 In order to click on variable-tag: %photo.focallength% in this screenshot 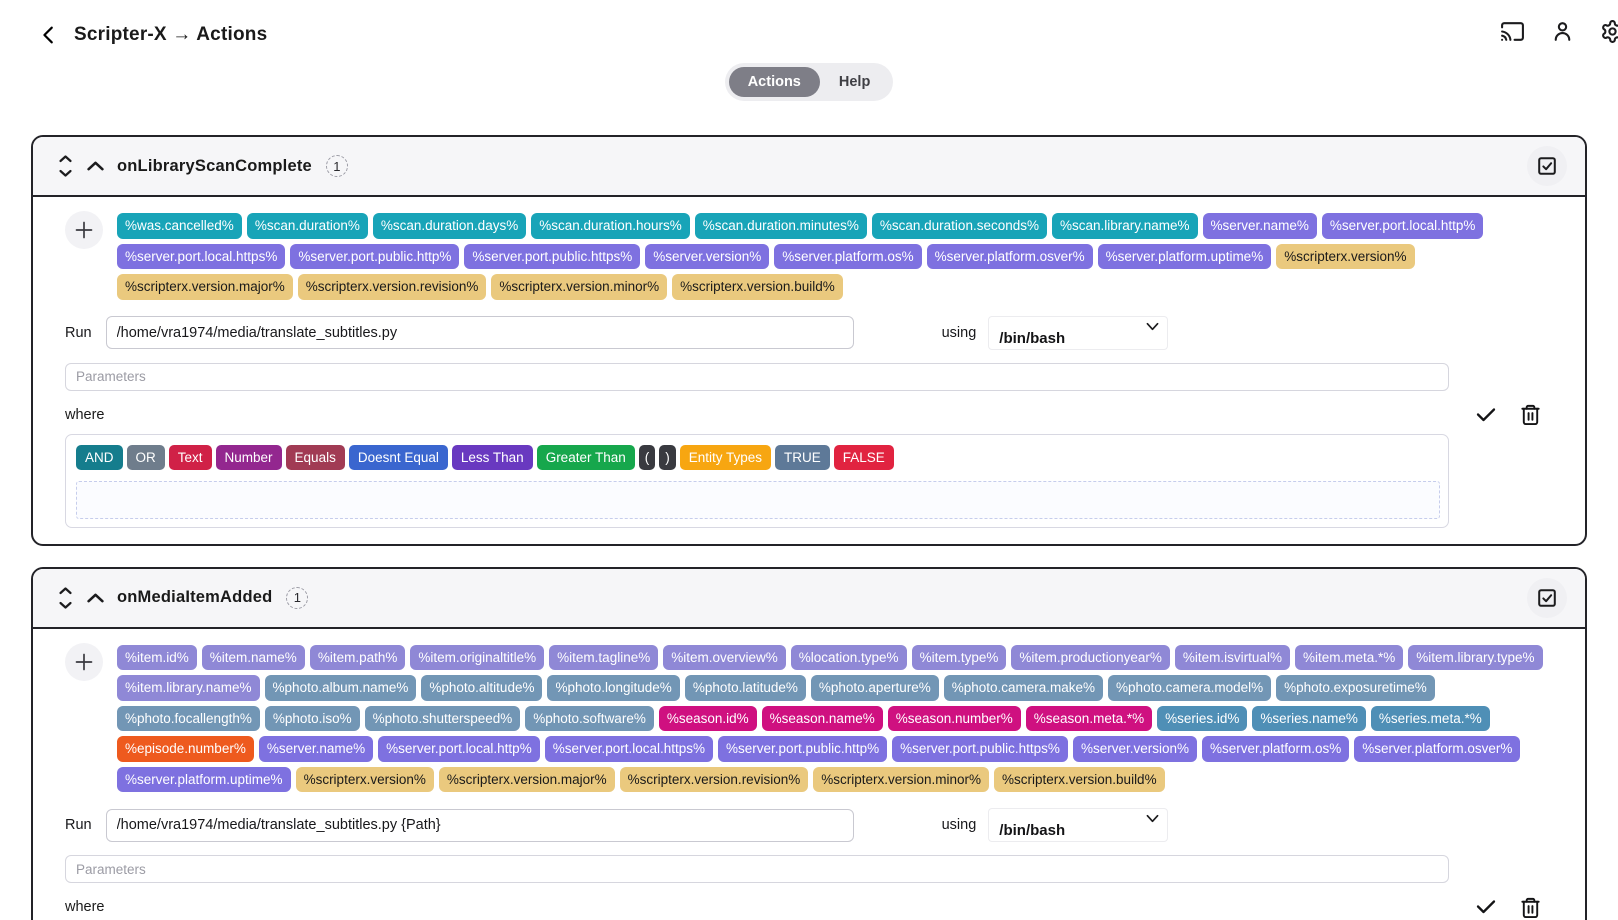, I will do `click(188, 718)`.